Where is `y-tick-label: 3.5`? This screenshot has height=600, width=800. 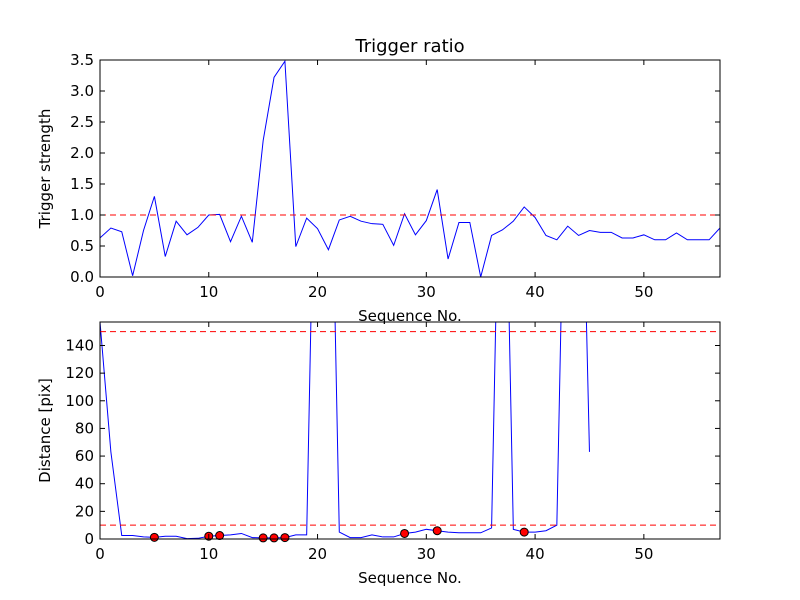 y-tick-label: 3.5 is located at coordinates (82, 60).